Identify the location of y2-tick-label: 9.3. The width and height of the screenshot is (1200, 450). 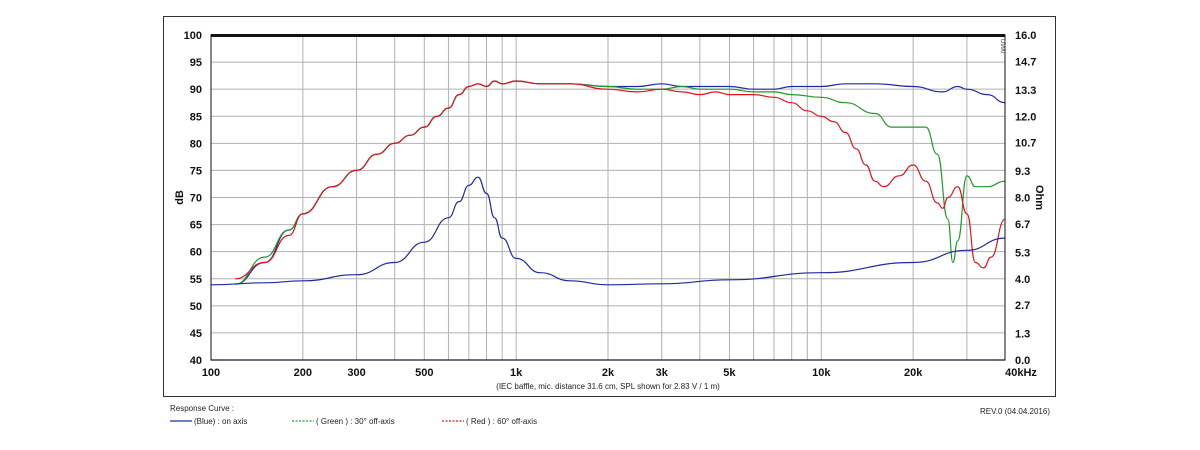
(1022, 172).